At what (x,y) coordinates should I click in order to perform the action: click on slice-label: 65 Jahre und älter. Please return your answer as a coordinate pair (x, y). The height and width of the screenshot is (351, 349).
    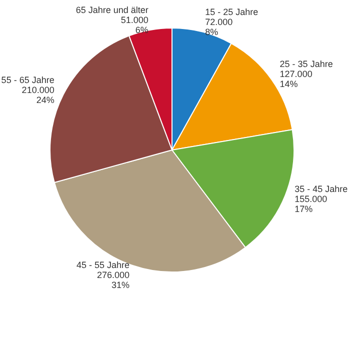
    Looking at the image, I should click on (112, 10).